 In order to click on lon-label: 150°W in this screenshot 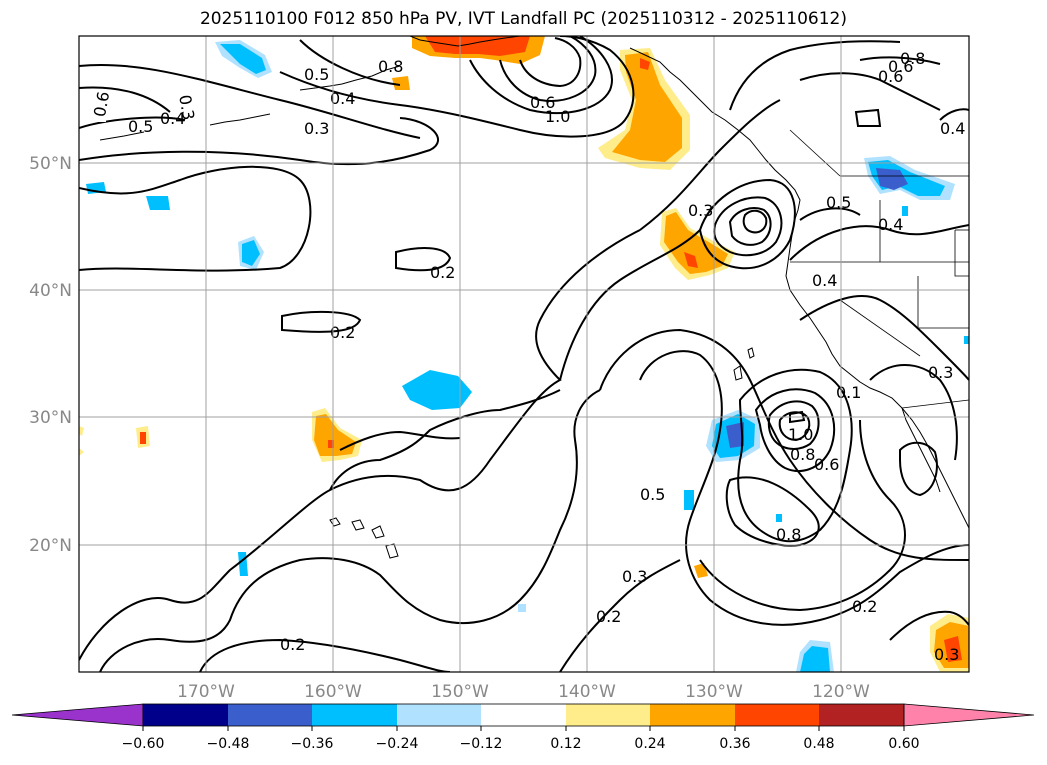, I will do `click(460, 692)`.